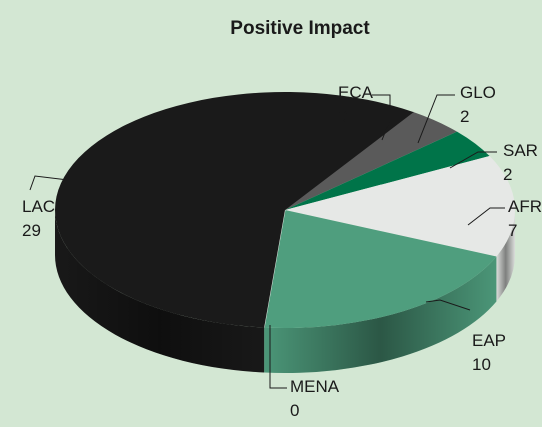 This screenshot has height=427, width=542. What do you see at coordinates (478, 92) in the screenshot?
I see `slice-label: GLO` at bounding box center [478, 92].